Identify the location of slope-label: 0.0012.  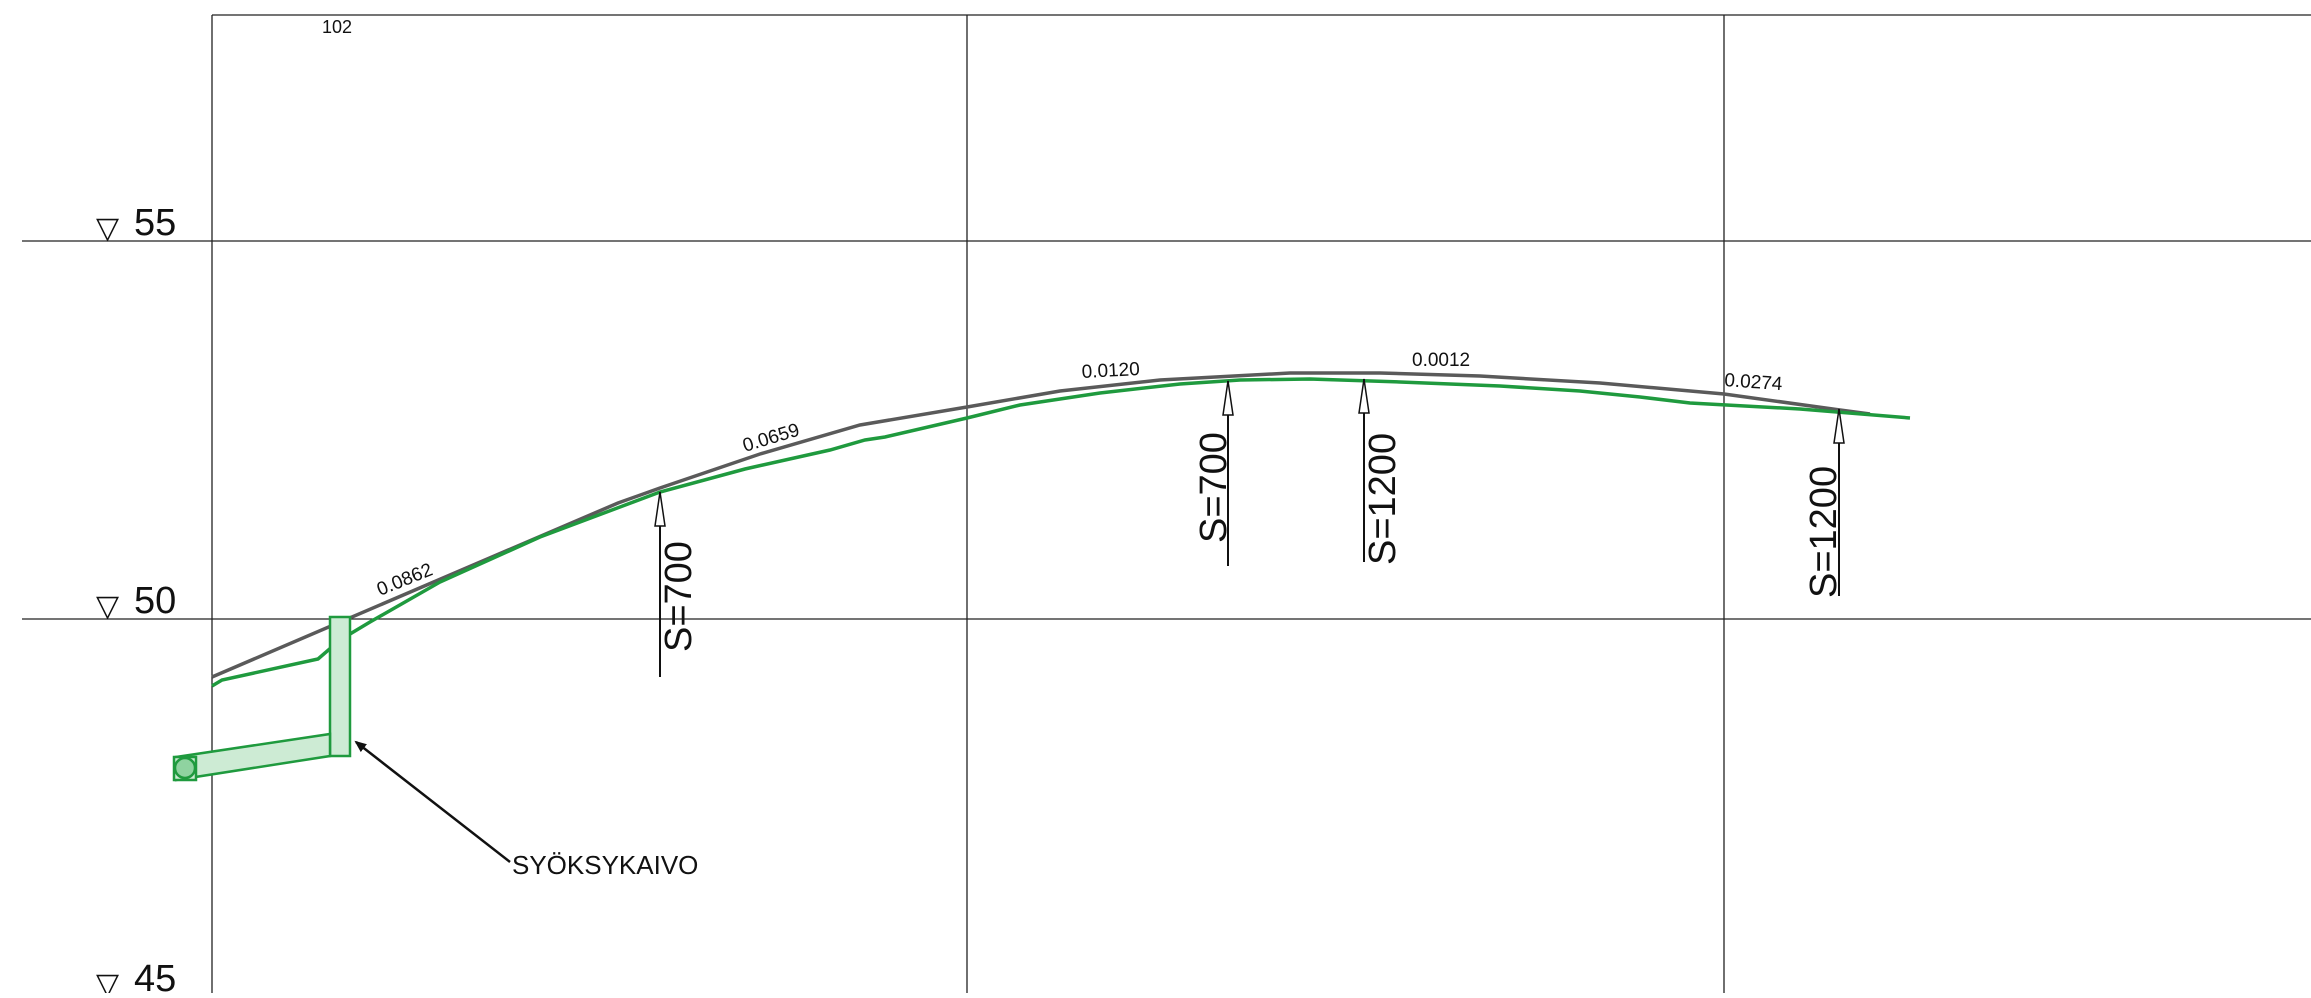
(1441, 360).